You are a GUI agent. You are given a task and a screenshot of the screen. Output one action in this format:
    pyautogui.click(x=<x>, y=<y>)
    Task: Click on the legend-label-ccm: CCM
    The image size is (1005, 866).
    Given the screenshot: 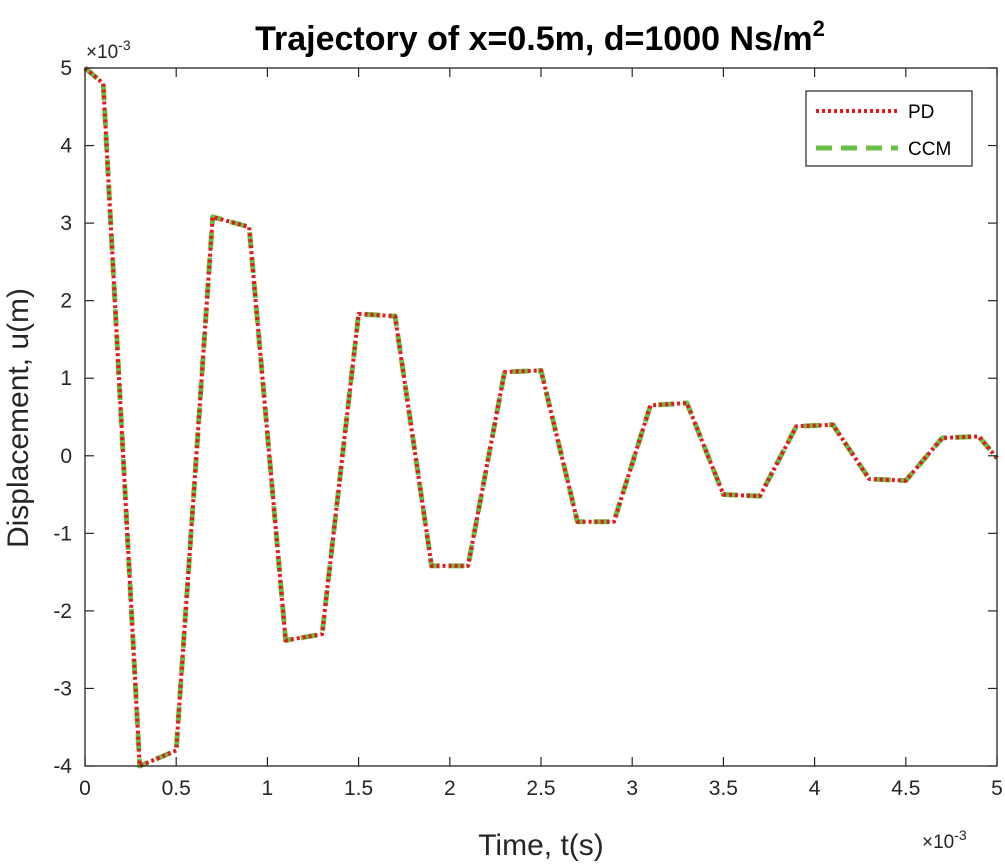 What is the action you would take?
    pyautogui.click(x=929, y=149)
    